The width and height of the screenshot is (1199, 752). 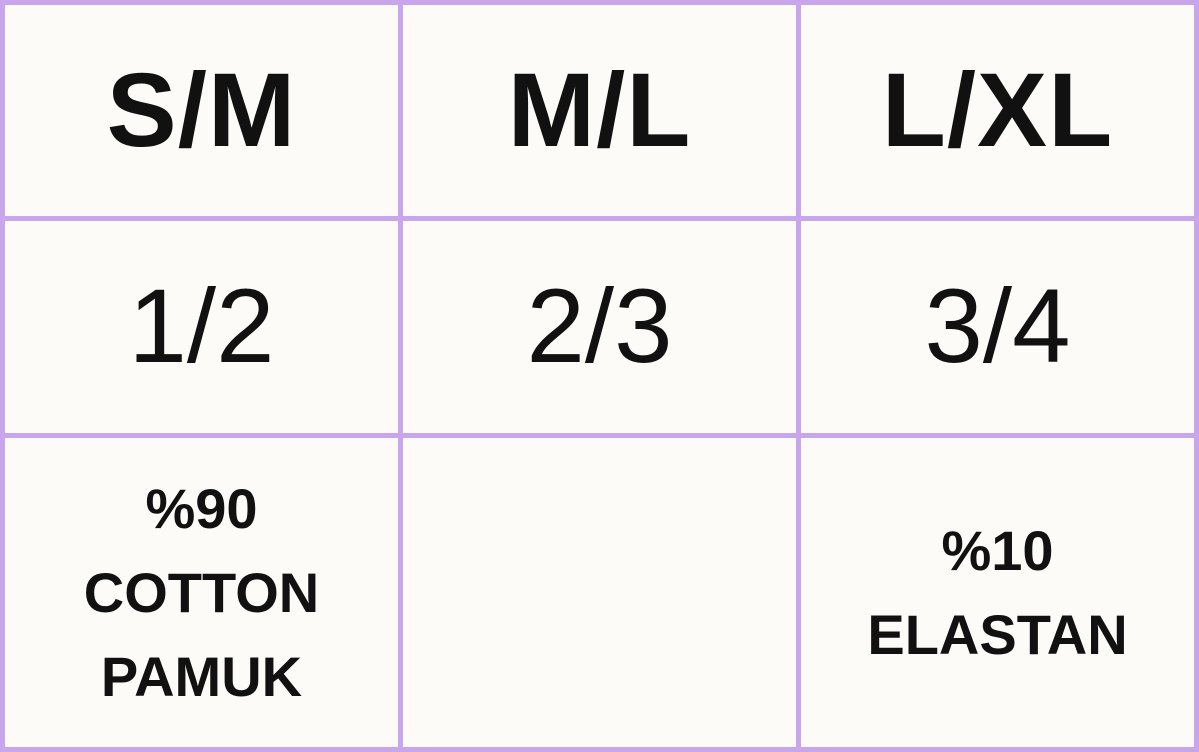 I want to click on material-cell-elastan: %10 ELASTAN, so click(x=997, y=592).